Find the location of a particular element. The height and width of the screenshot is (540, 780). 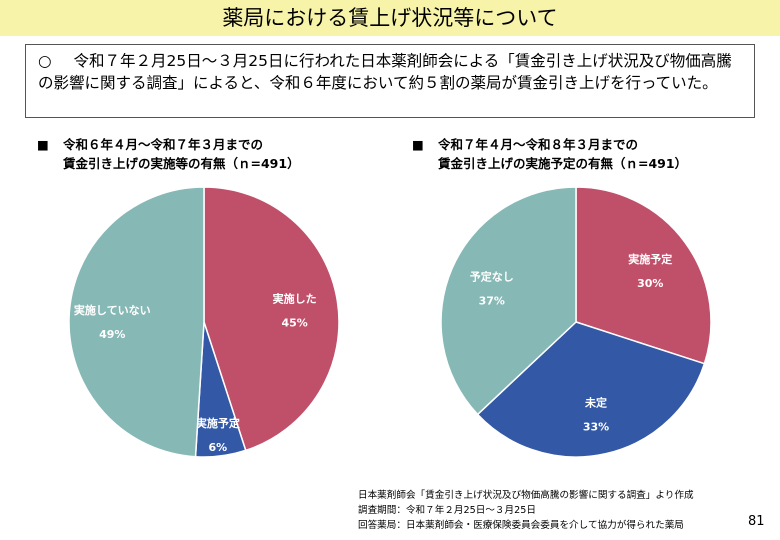

respondent-note: 回答薬局：日本薬剤師会・医療保険委員会委員を介して協力が得られた薬局 is located at coordinates (521, 525).